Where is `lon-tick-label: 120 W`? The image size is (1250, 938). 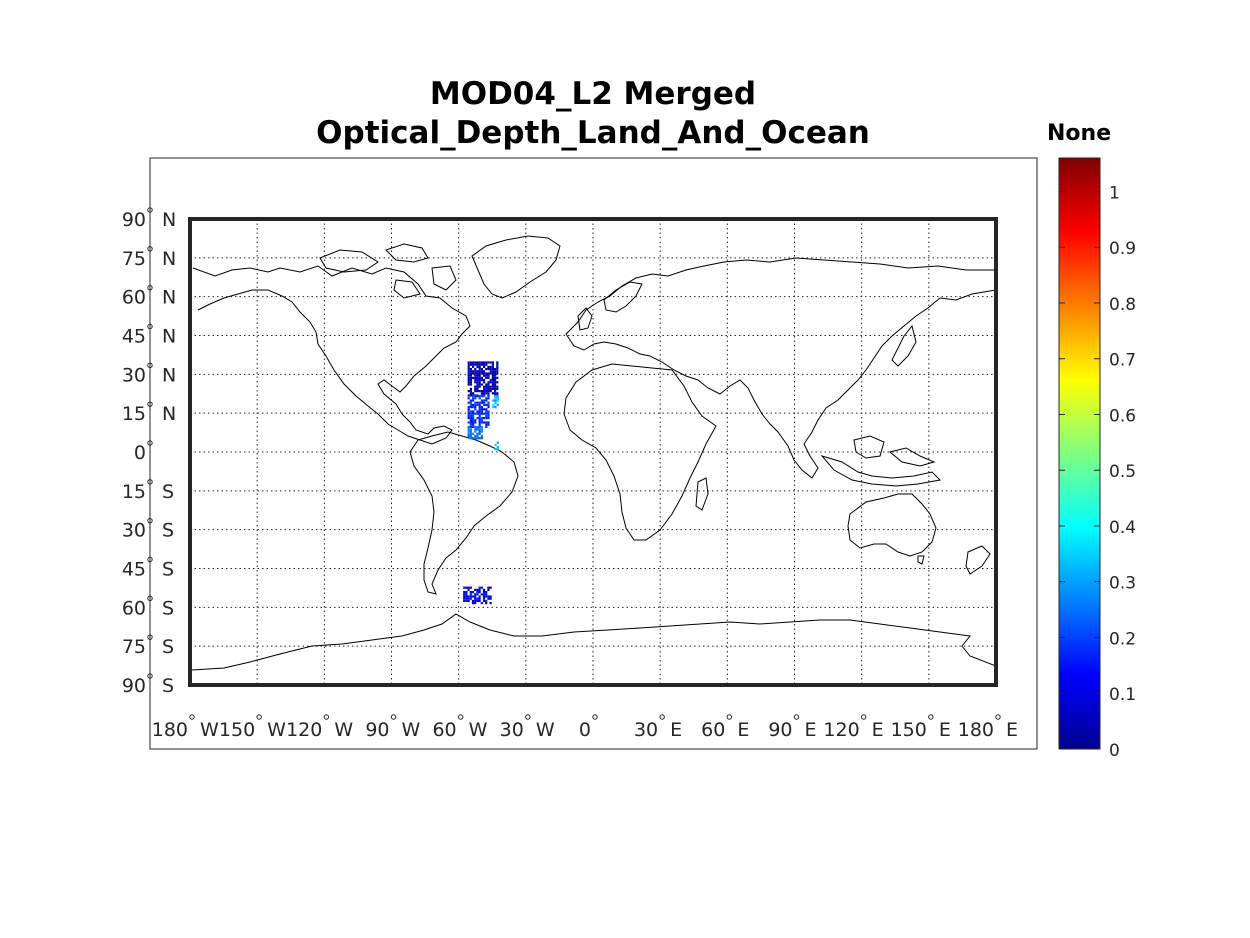 lon-tick-label: 120 W is located at coordinates (319, 727).